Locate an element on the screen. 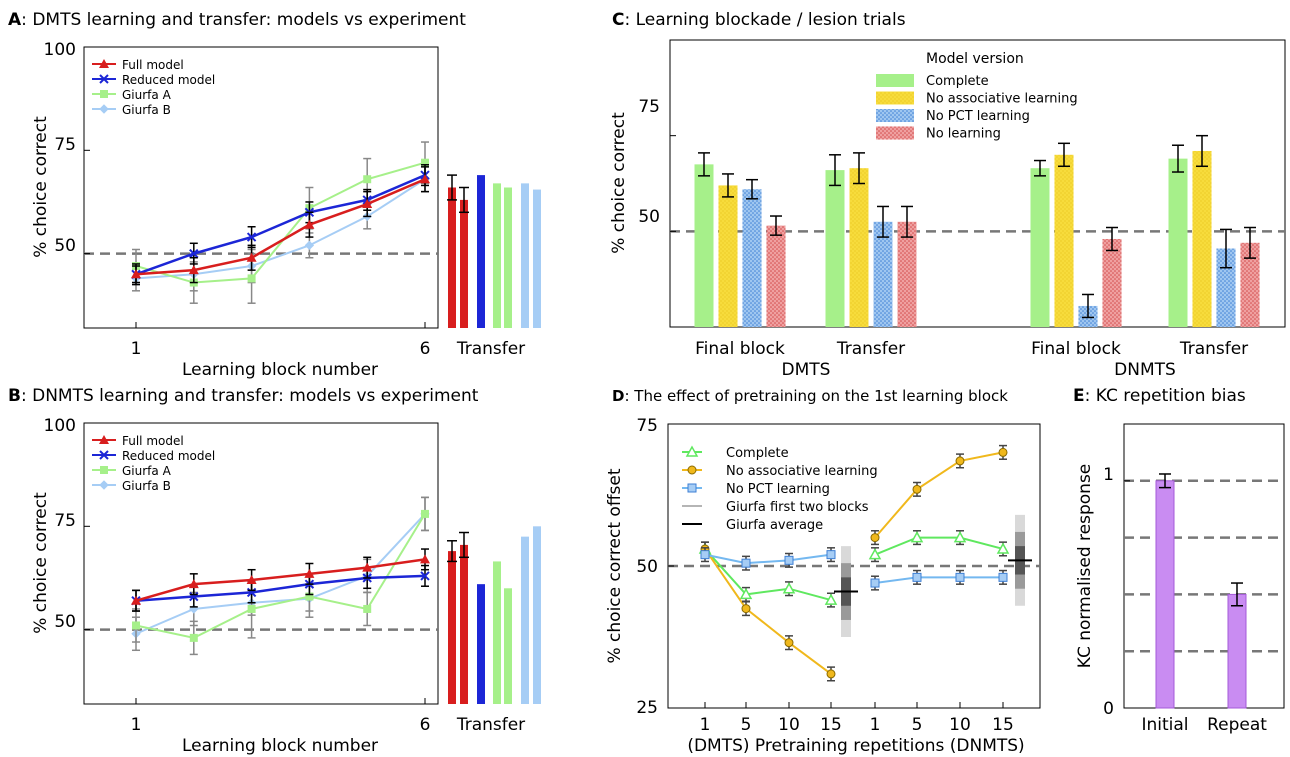  panel-d-legend-no-pct-learning-marker is located at coordinates (692, 488).